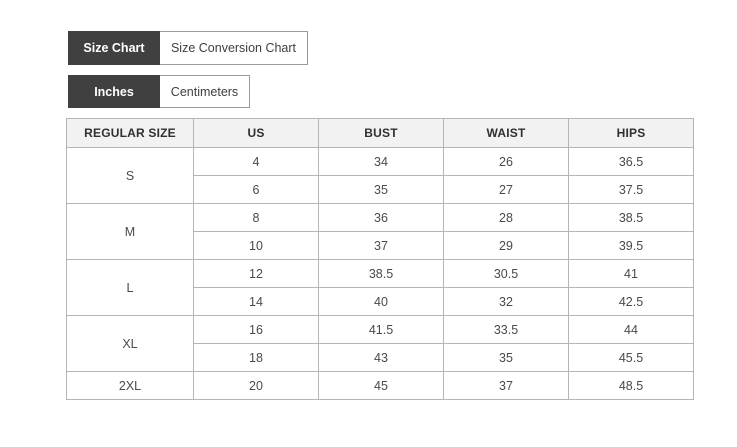 The width and height of the screenshot is (737, 447). I want to click on table-cell: 26, so click(506, 161).